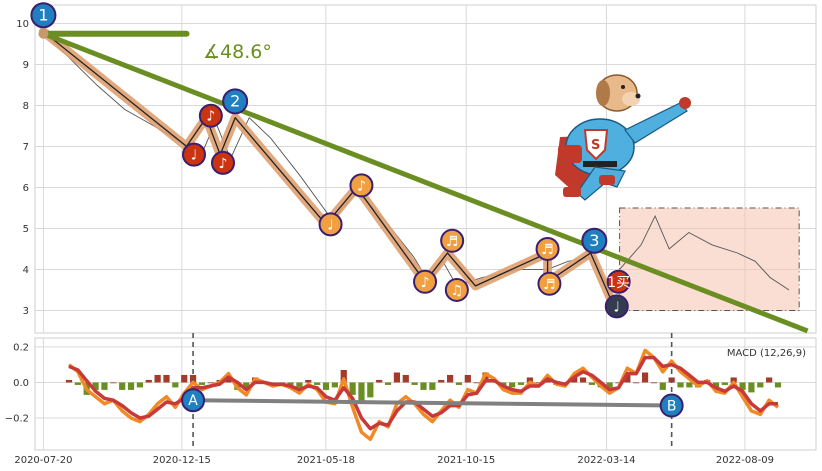  I want to click on mascot-eye, so click(623, 87).